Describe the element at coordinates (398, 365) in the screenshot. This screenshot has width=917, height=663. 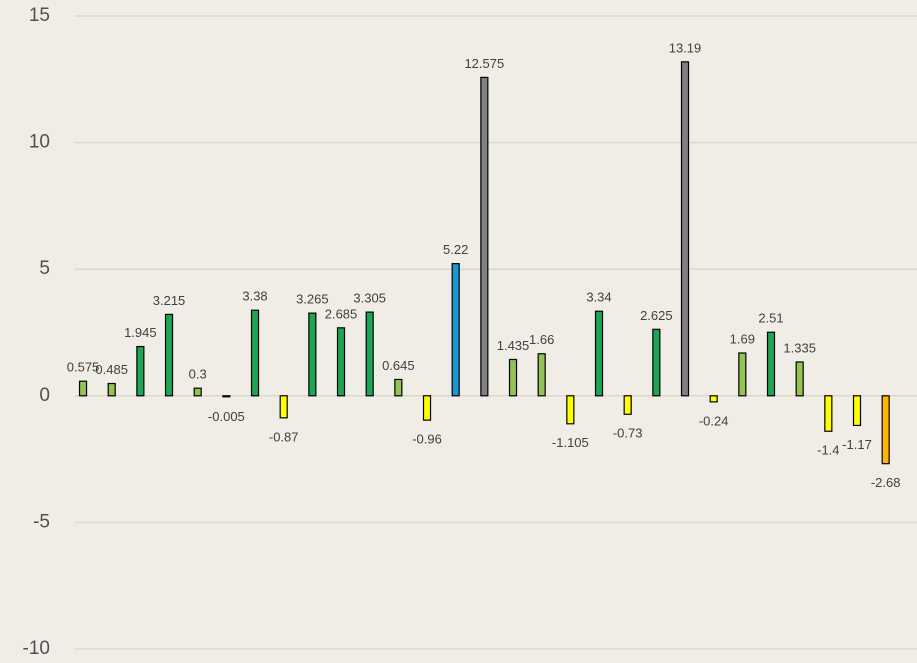
I see `data-label: 0.645` at that location.